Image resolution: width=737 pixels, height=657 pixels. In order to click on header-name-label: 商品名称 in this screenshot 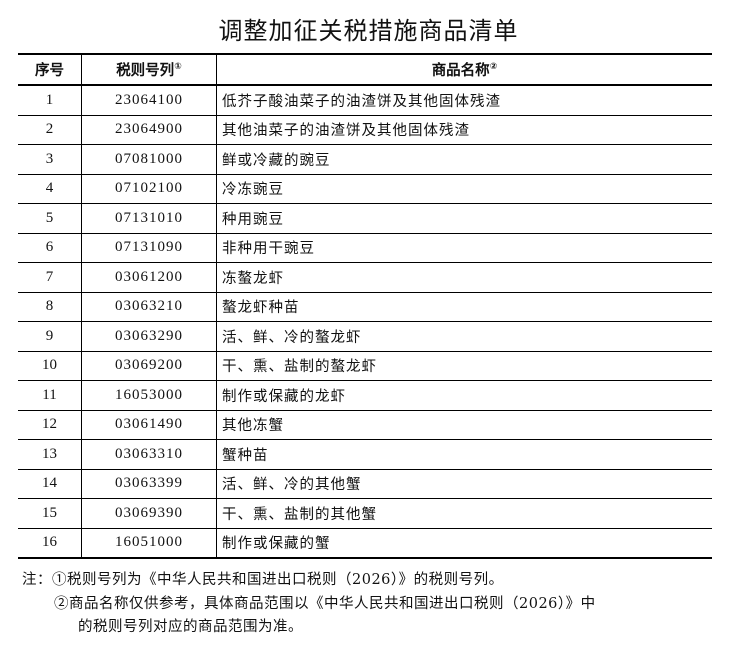, I will do `click(460, 71)`.